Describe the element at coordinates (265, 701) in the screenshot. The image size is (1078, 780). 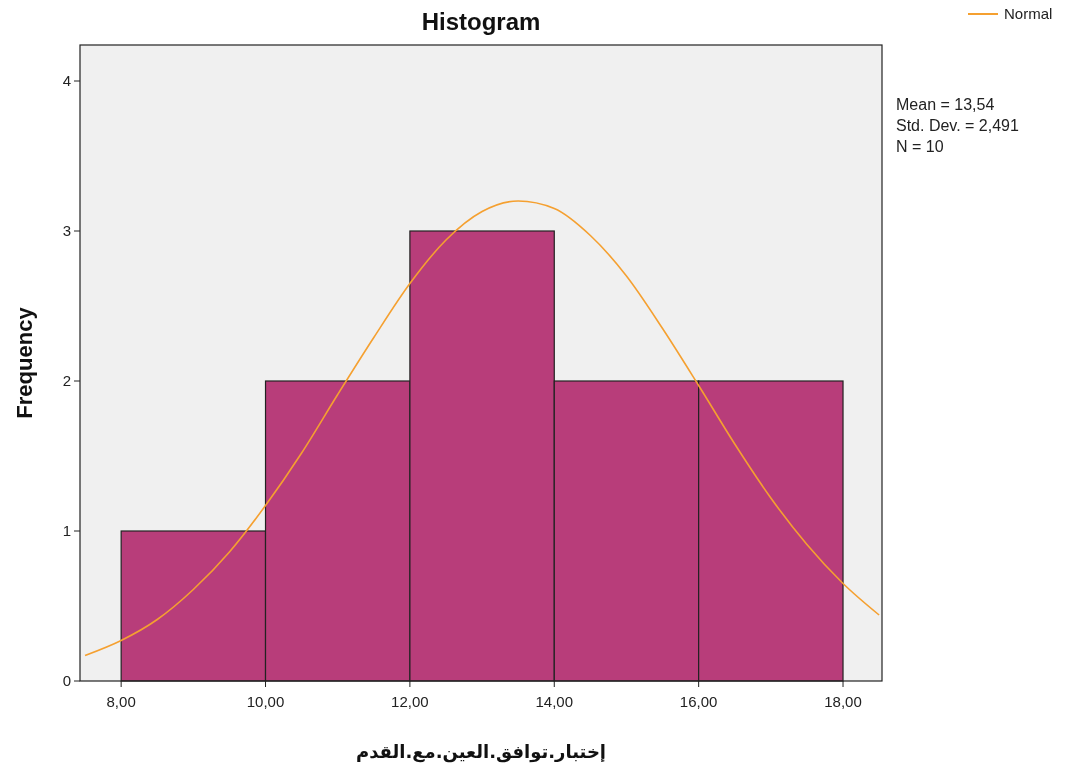
I see `x-tick-label: 10,00` at that location.